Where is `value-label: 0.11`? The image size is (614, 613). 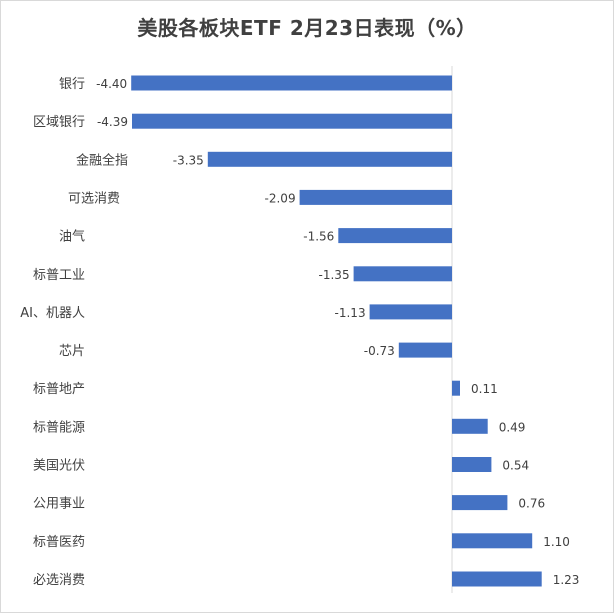 value-label: 0.11 is located at coordinates (484, 389).